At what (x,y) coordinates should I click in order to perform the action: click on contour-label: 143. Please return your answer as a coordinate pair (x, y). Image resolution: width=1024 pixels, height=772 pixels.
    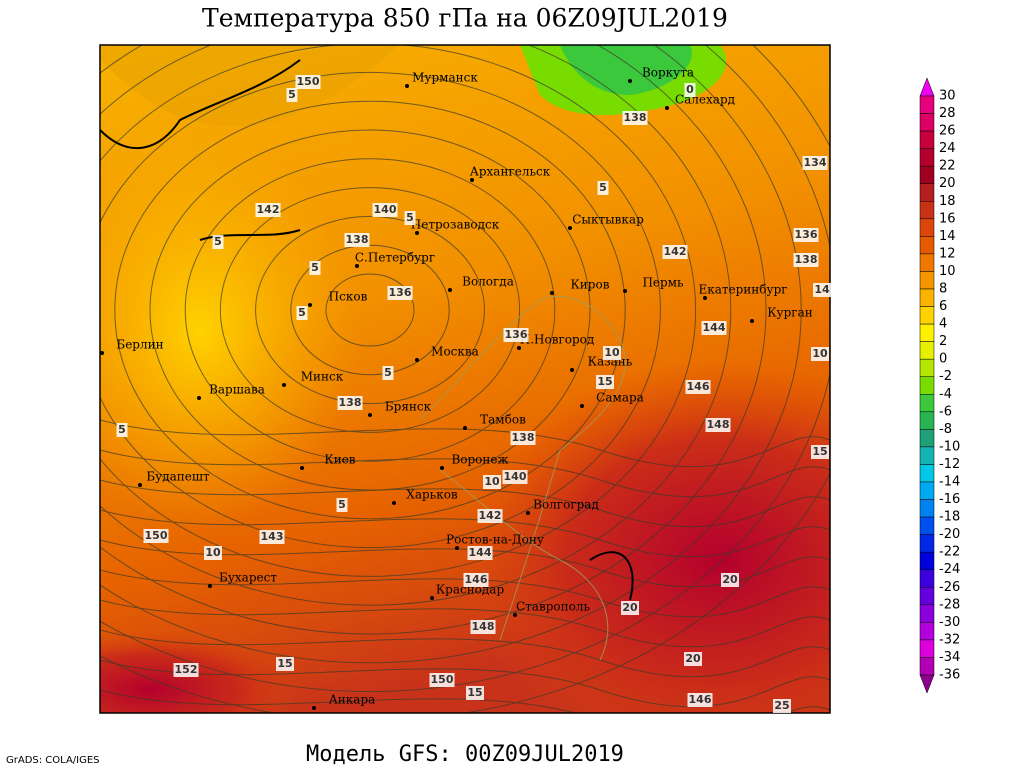
    Looking at the image, I should click on (272, 536).